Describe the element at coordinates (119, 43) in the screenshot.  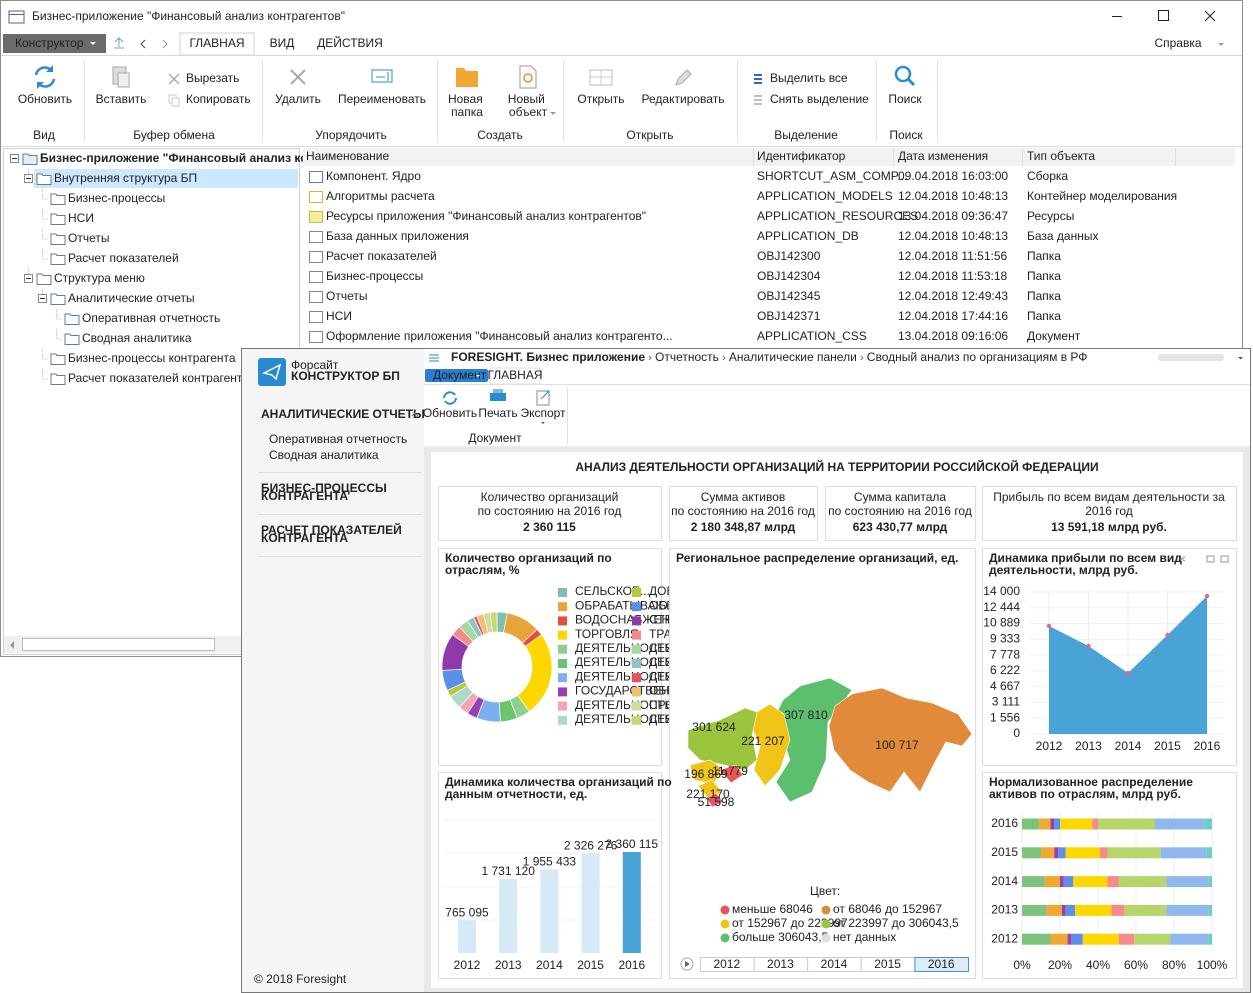
I see `nav-up` at that location.